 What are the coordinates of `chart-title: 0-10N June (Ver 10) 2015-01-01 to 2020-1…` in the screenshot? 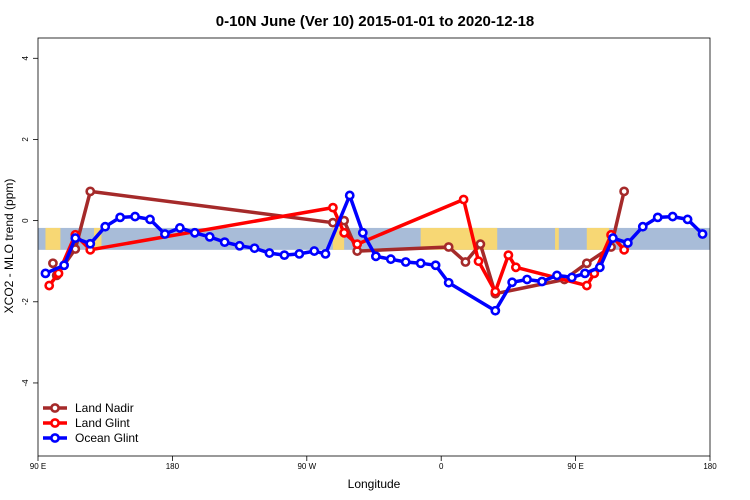 It's located at (375, 21).